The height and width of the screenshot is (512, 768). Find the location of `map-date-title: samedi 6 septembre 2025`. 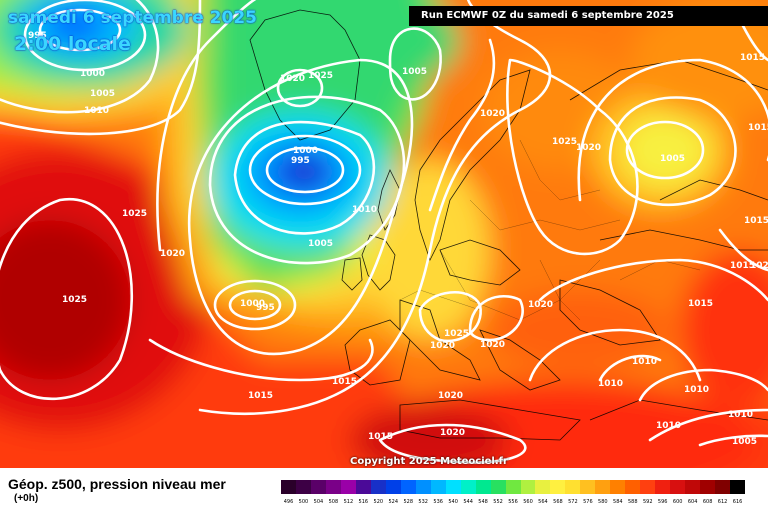

map-date-title: samedi 6 septembre 2025 is located at coordinates (132, 18).